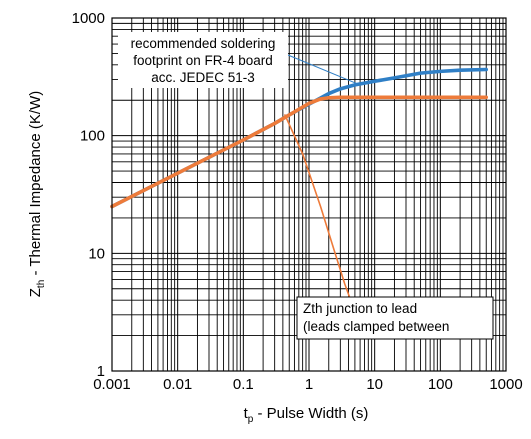  What do you see at coordinates (360, 308) in the screenshot?
I see `zth-note-line-1: Zth junction to lead` at bounding box center [360, 308].